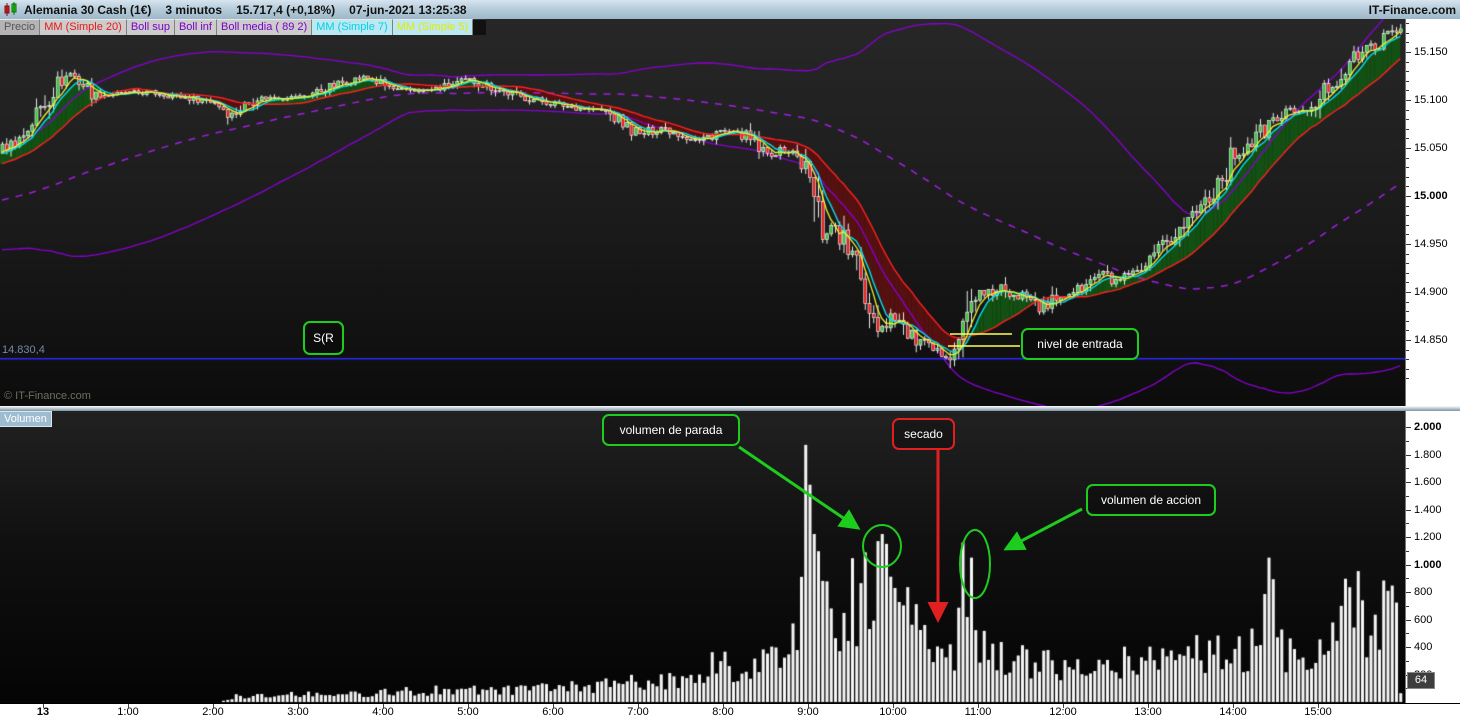 This screenshot has height=720, width=1460. What do you see at coordinates (1423, 647) in the screenshot?
I see `volume-axis-tick: 400` at bounding box center [1423, 647].